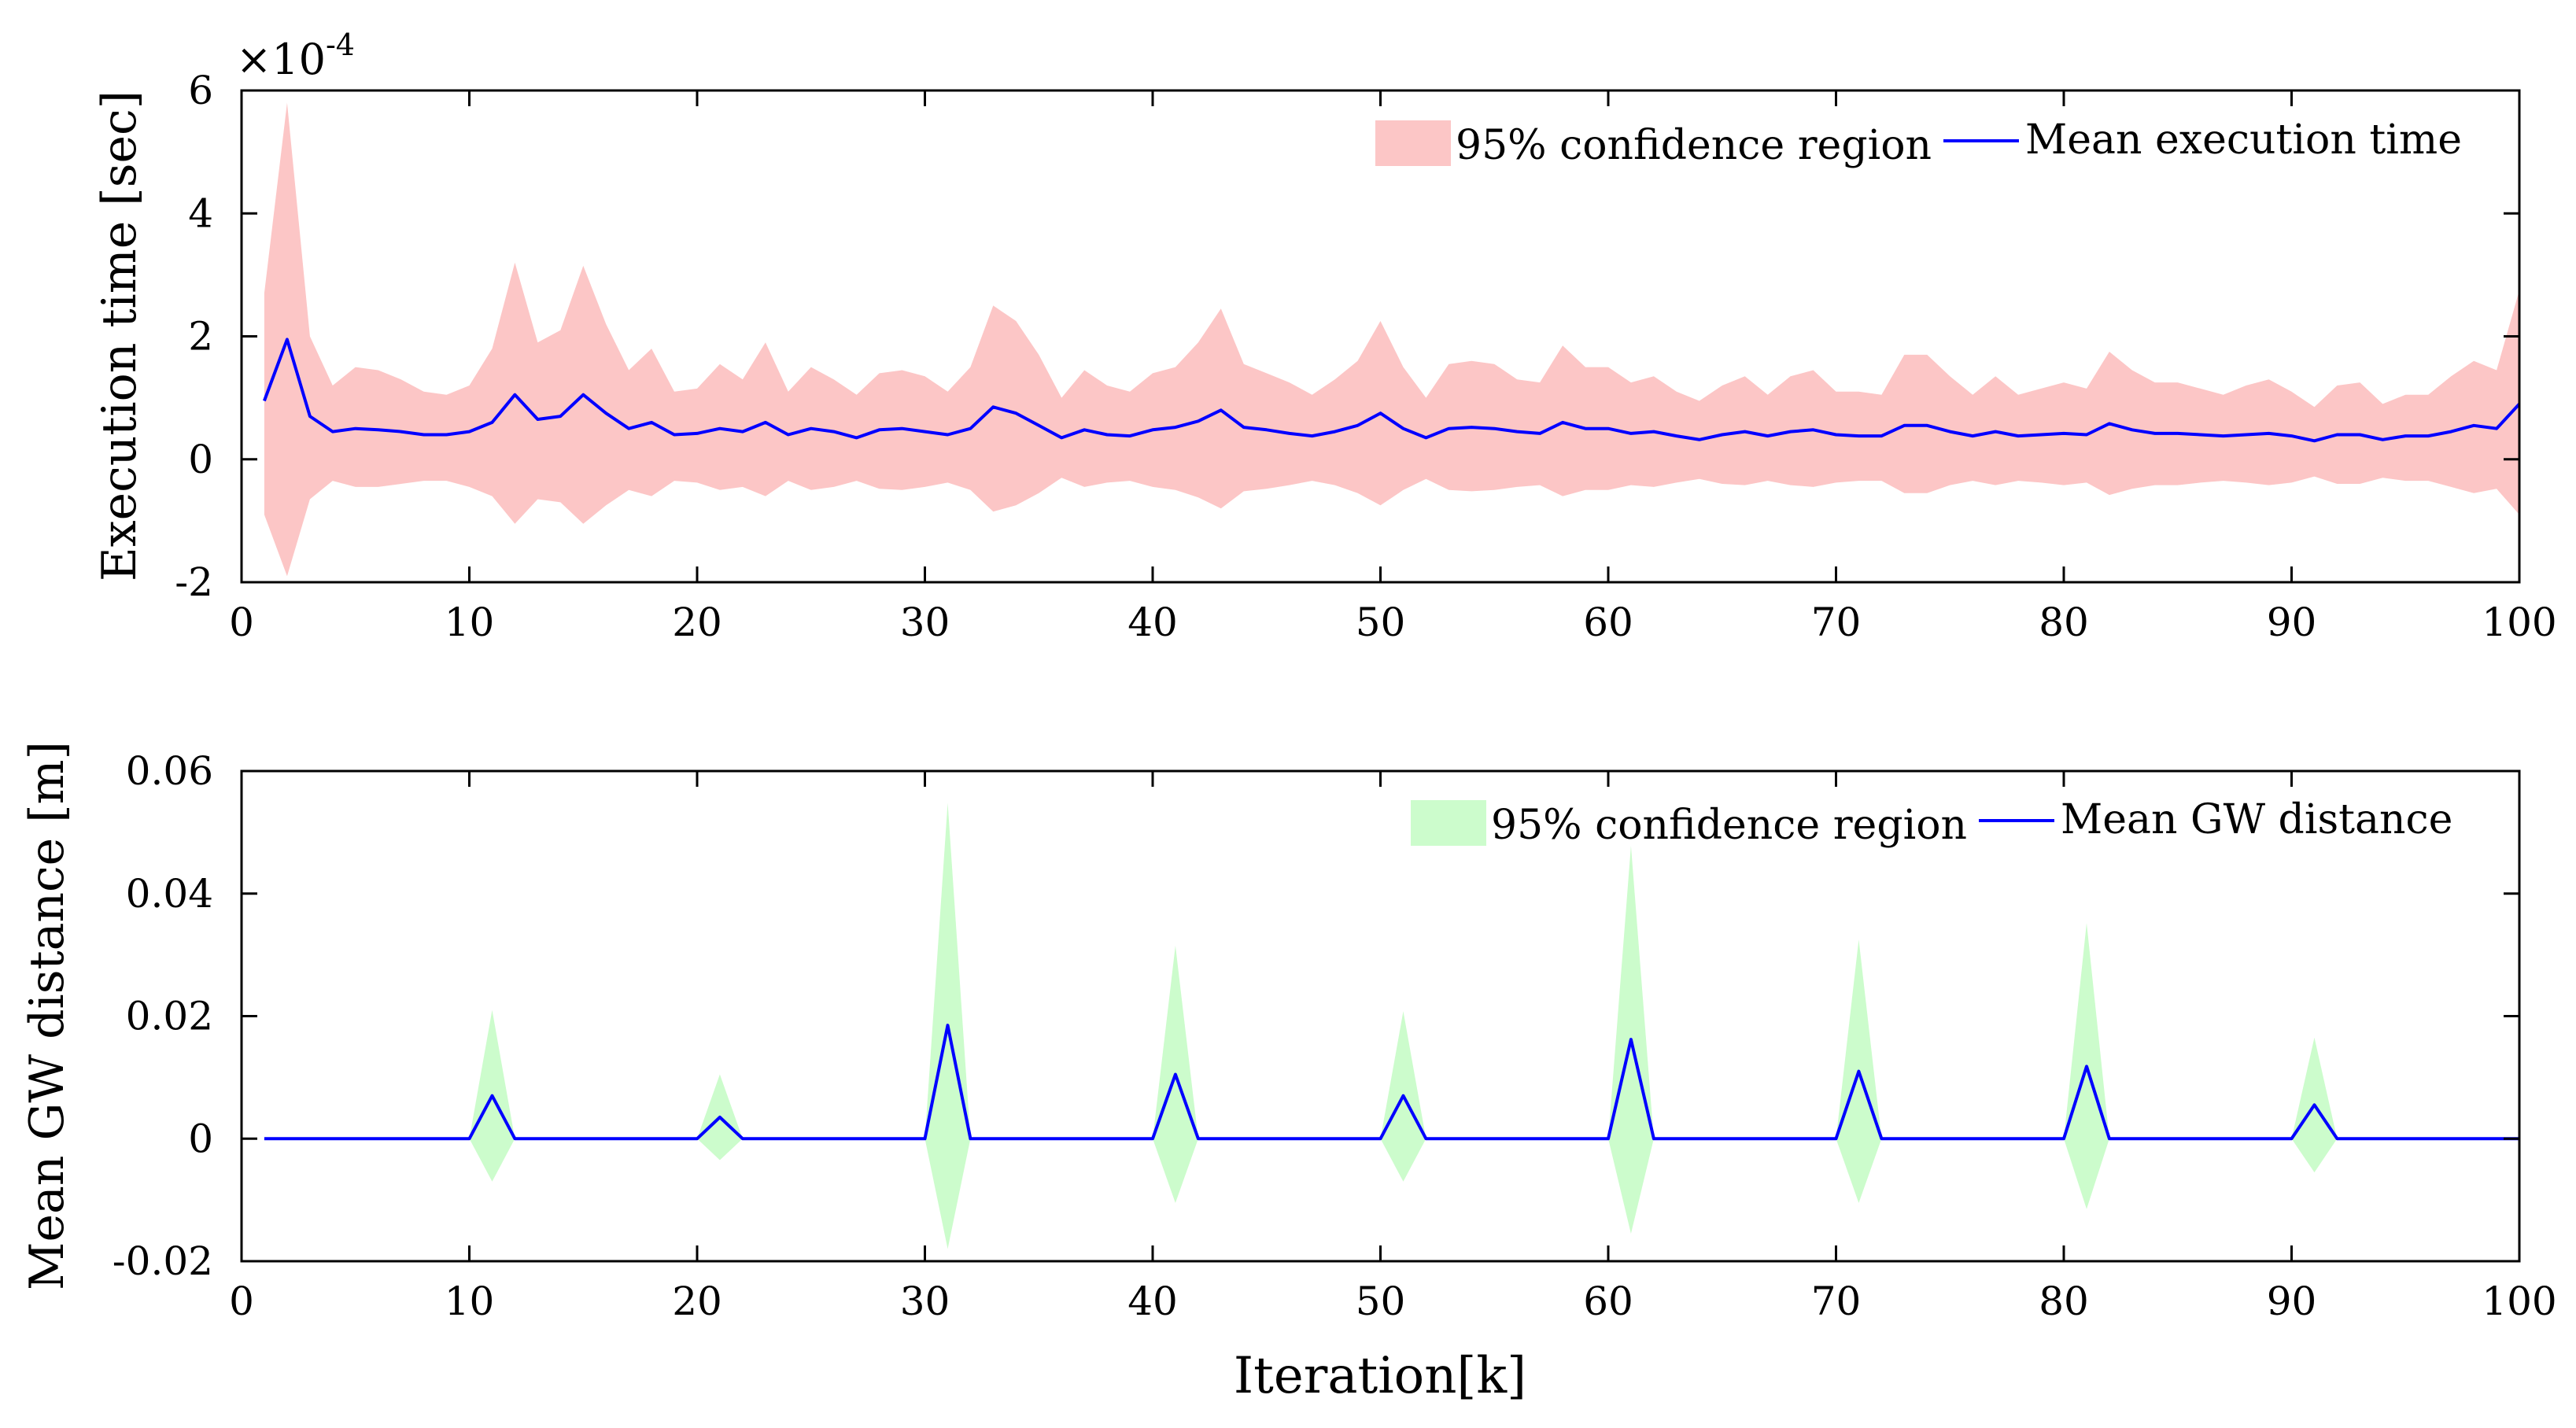 This screenshot has height=1428, width=2576. Describe the element at coordinates (169, 894) in the screenshot. I see `y-tick-label: 0.04` at that location.